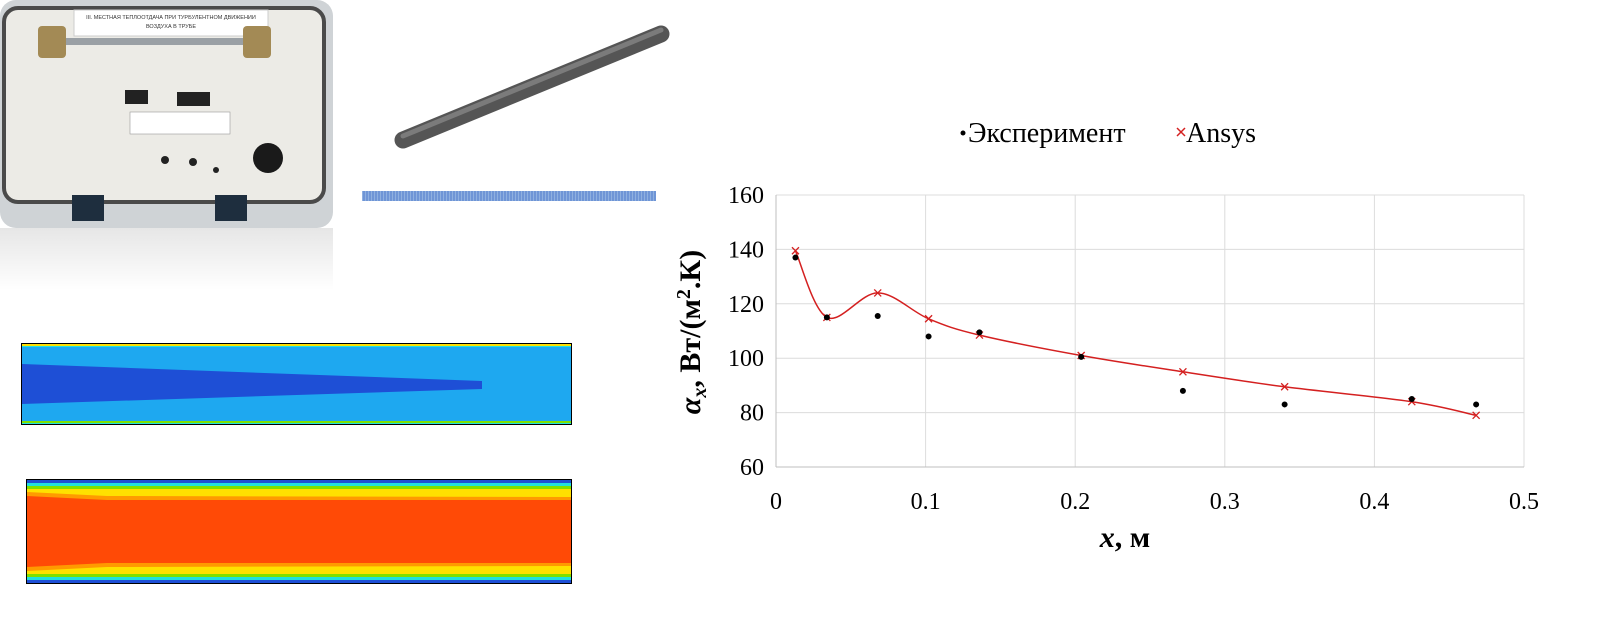  I want to click on y-tick-label: 80, so click(752, 414).